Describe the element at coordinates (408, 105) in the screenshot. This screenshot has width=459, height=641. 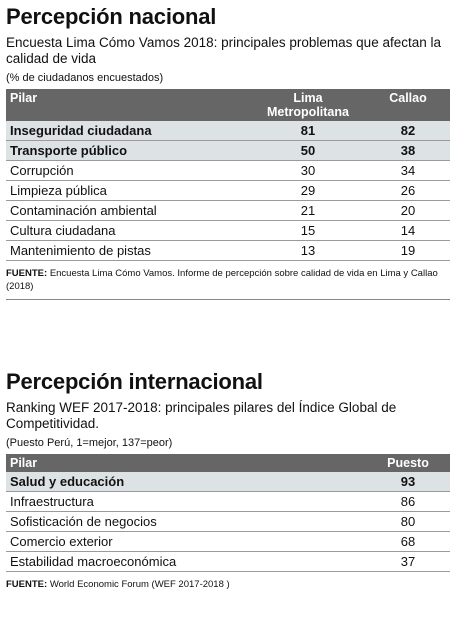
I see `header-callao: Callao` at that location.